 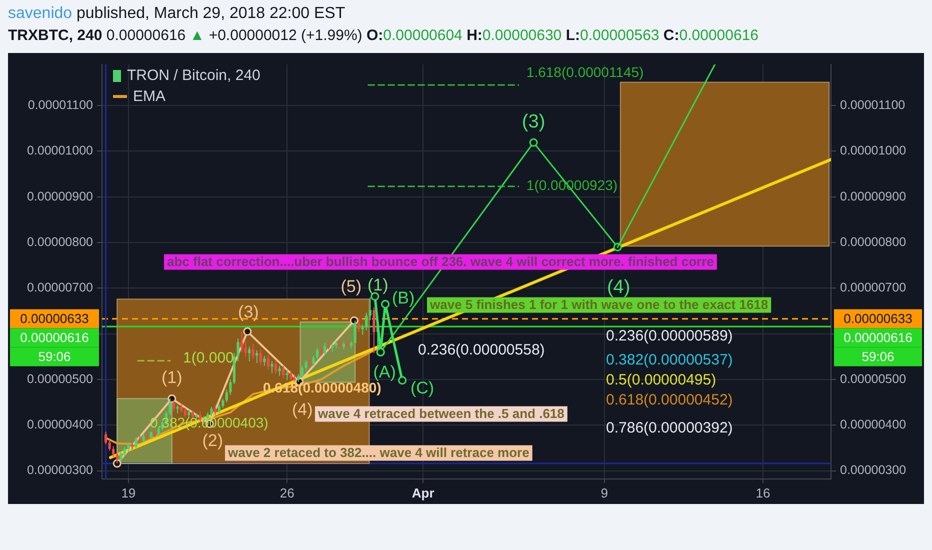 I want to click on y-tick-label: 0.00001100, so click(x=61, y=105).